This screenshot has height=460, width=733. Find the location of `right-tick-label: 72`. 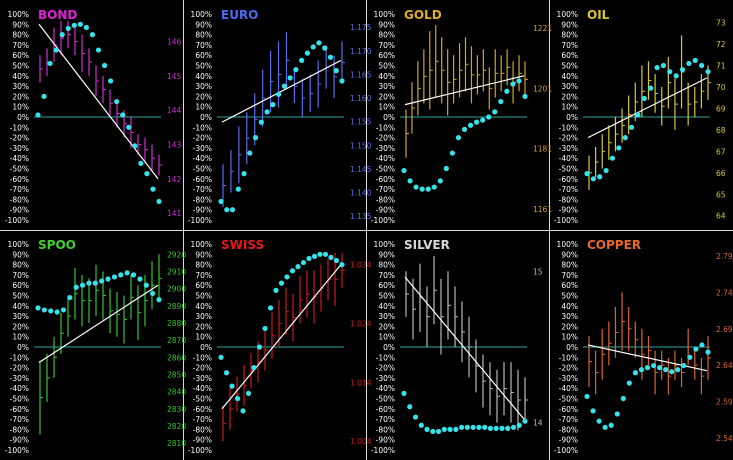

right-tick-label: 72 is located at coordinates (721, 44).